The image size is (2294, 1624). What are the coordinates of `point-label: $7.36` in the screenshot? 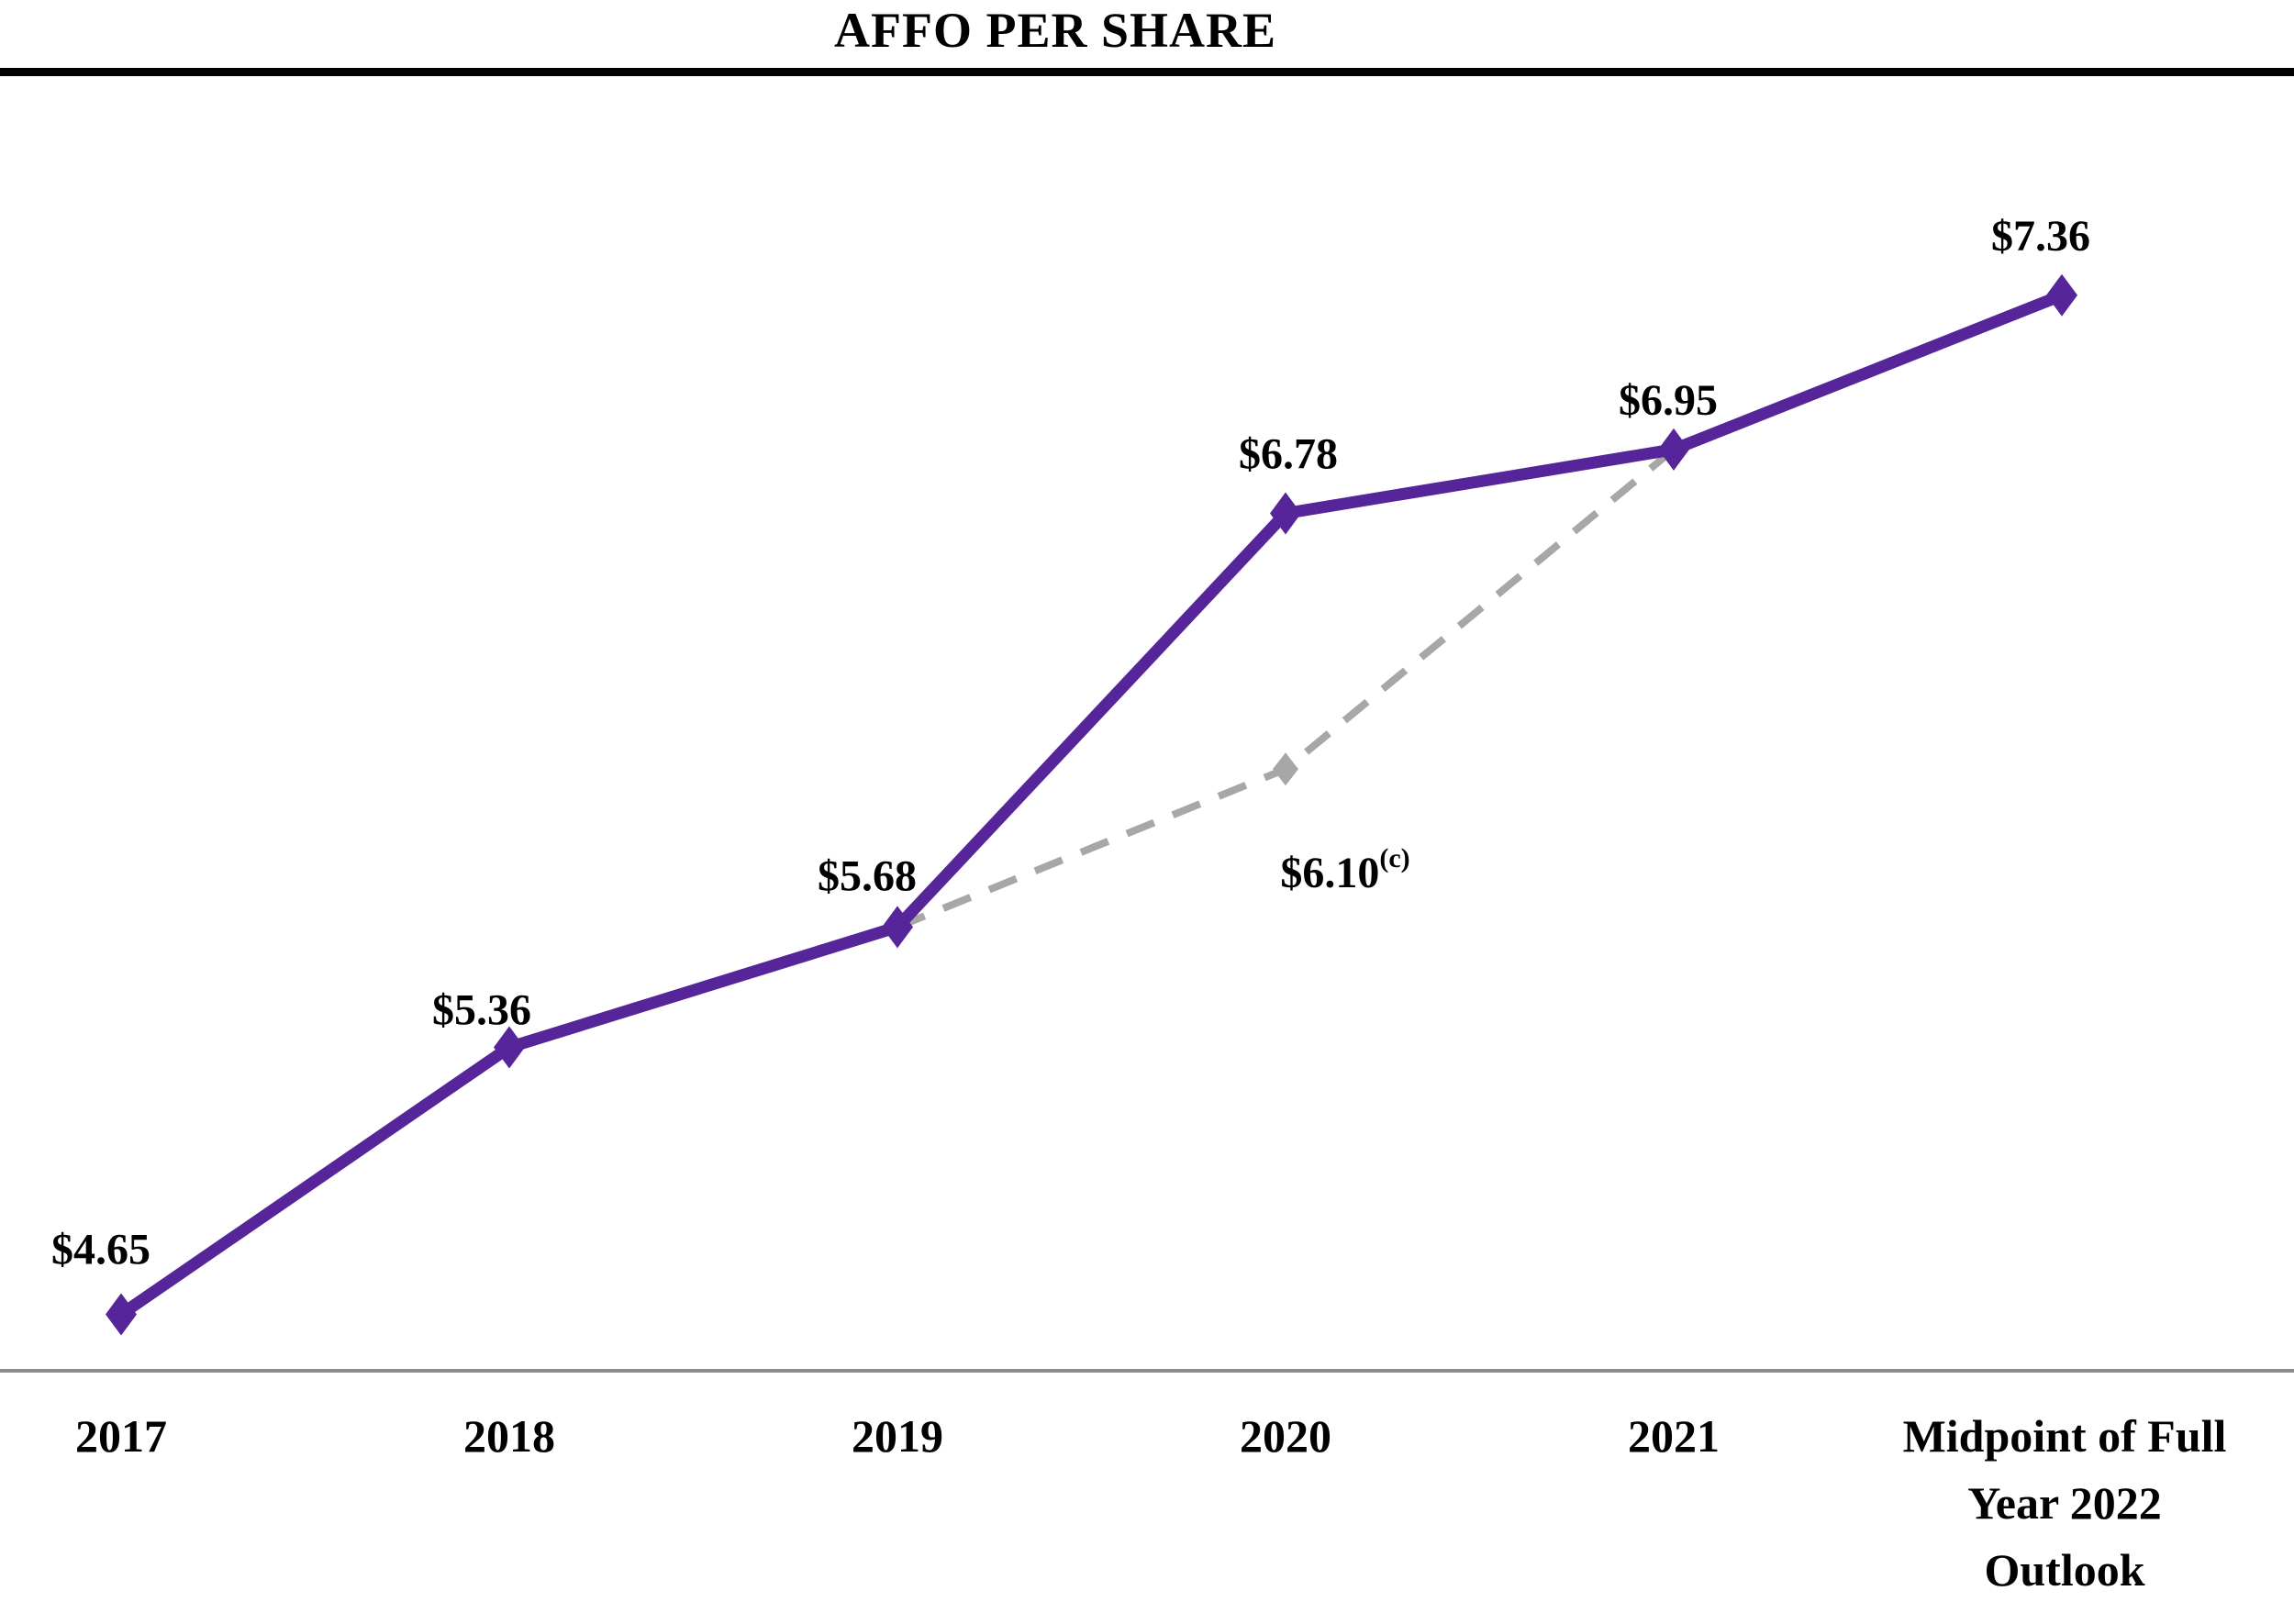 It's located at (2041, 236).